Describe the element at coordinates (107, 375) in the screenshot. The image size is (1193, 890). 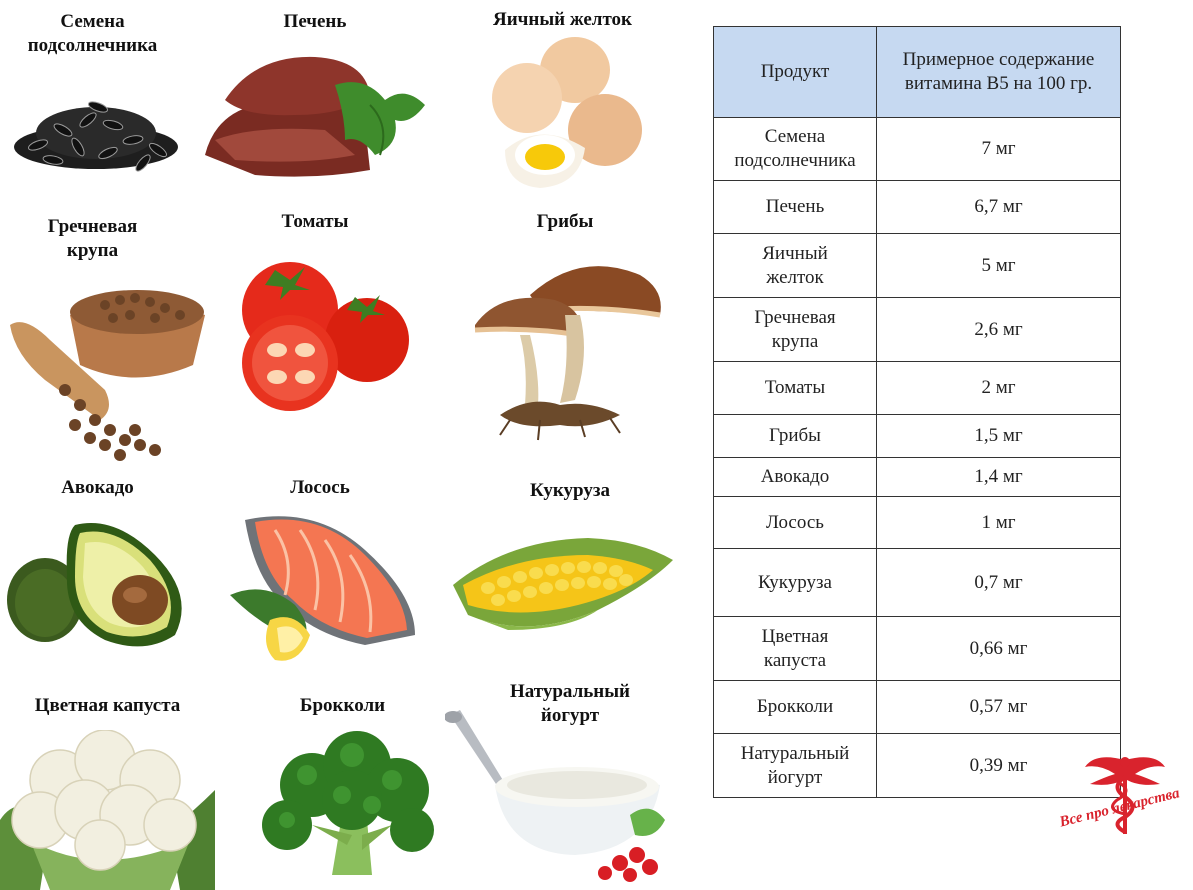
I see `buckwheat-image` at that location.